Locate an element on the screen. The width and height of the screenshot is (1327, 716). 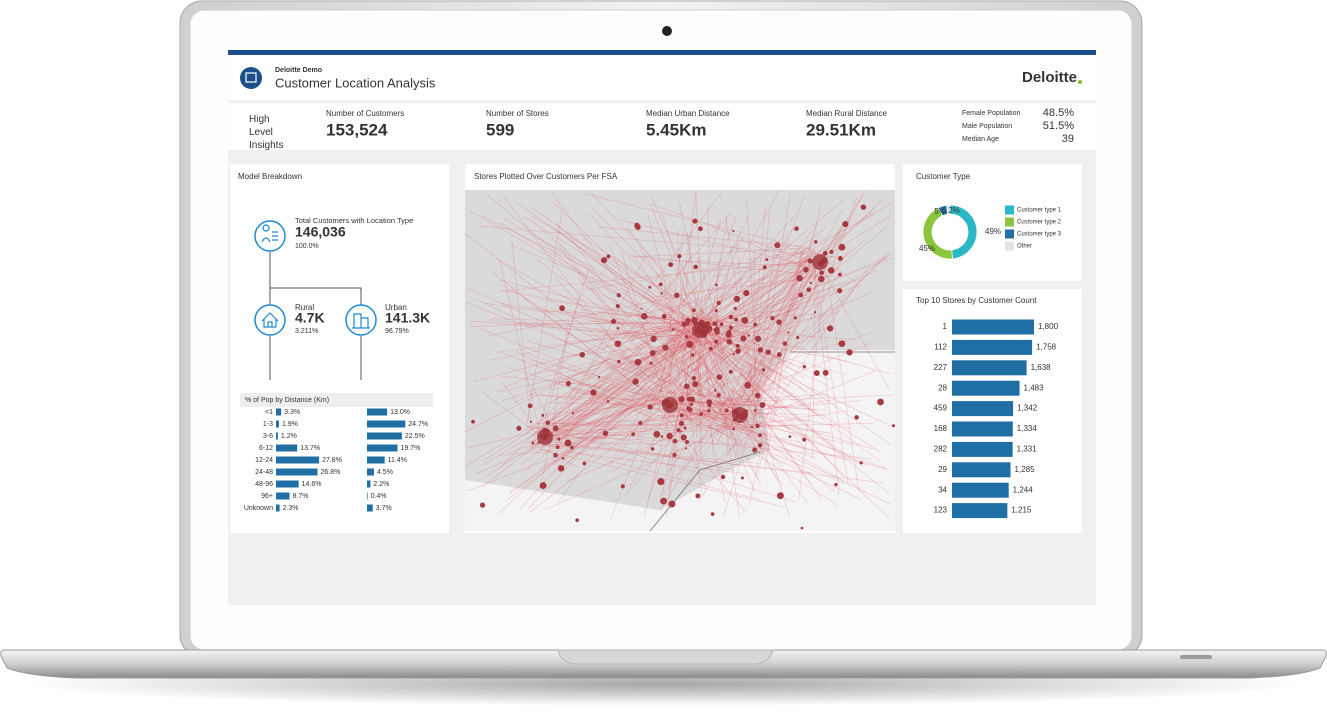
bar-value: 0.4% is located at coordinates (379, 496).